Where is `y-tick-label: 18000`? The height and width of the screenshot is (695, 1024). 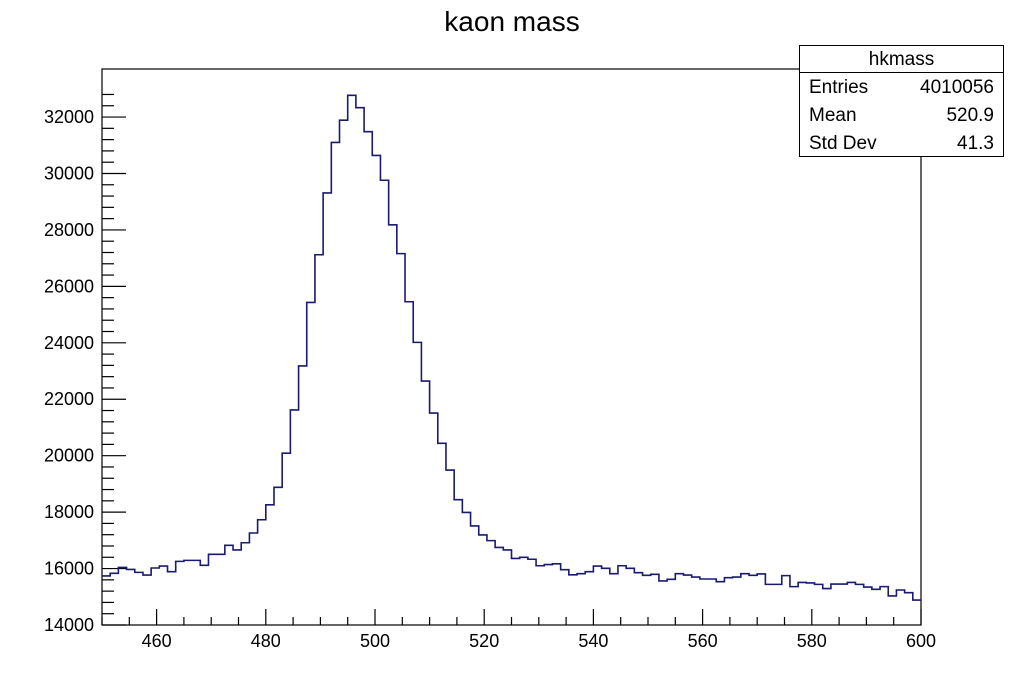 y-tick-label: 18000 is located at coordinates (69, 512).